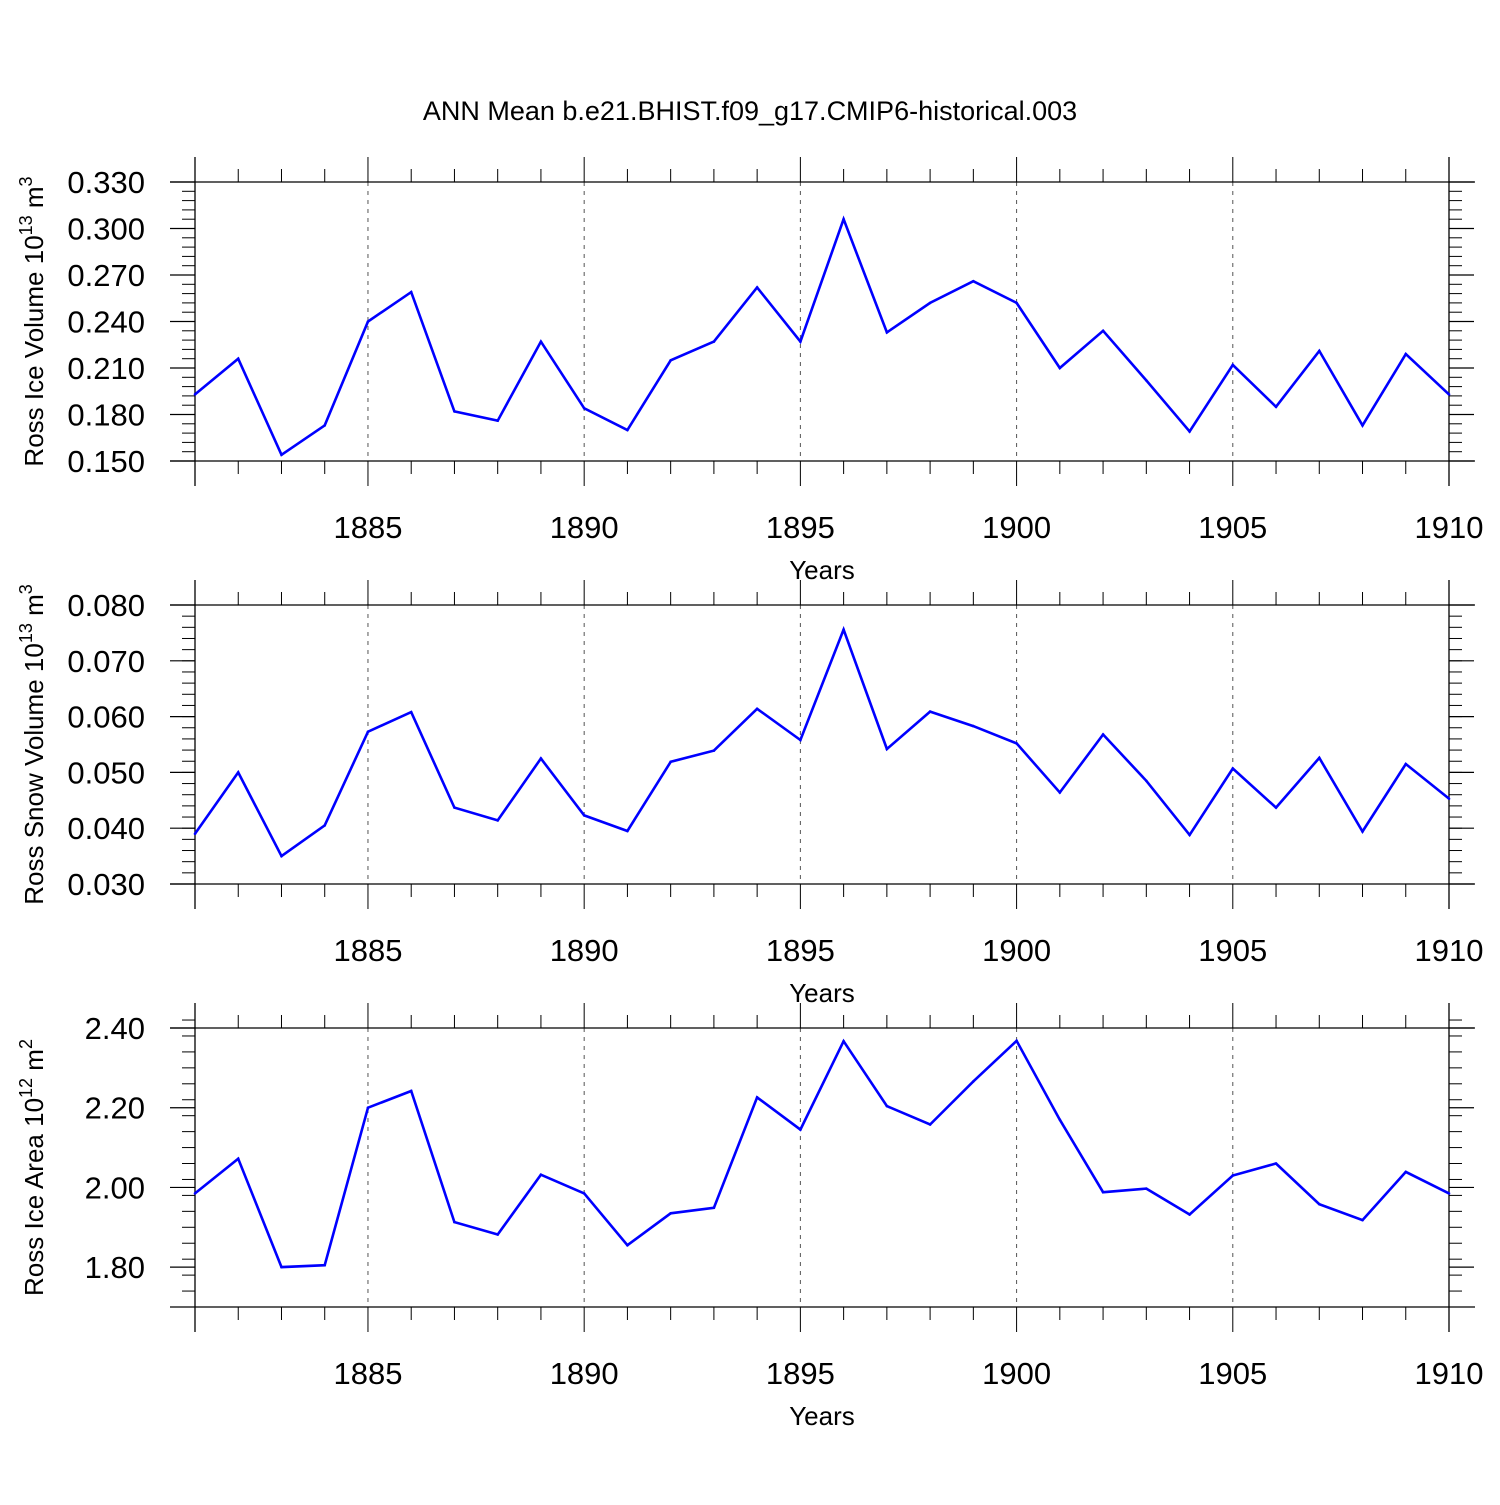 This screenshot has height=1505, width=1500. Describe the element at coordinates (32, 744) in the screenshot. I see `y-axis-label: Ross Snow Volume 1013 m3` at that location.